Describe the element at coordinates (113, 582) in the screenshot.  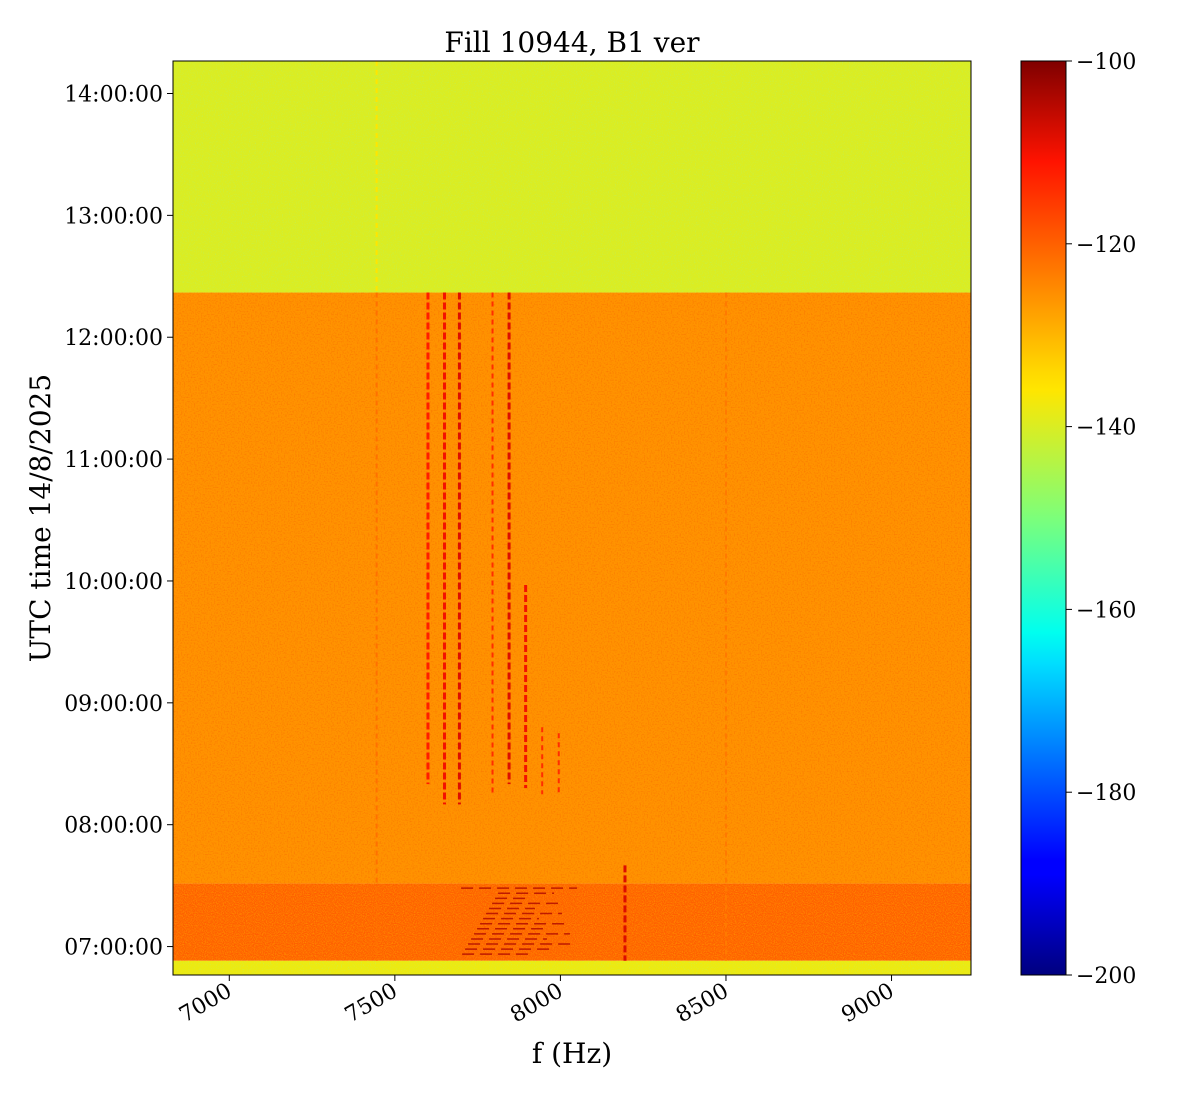
I see `y-tick-label: 10:00:00` at that location.